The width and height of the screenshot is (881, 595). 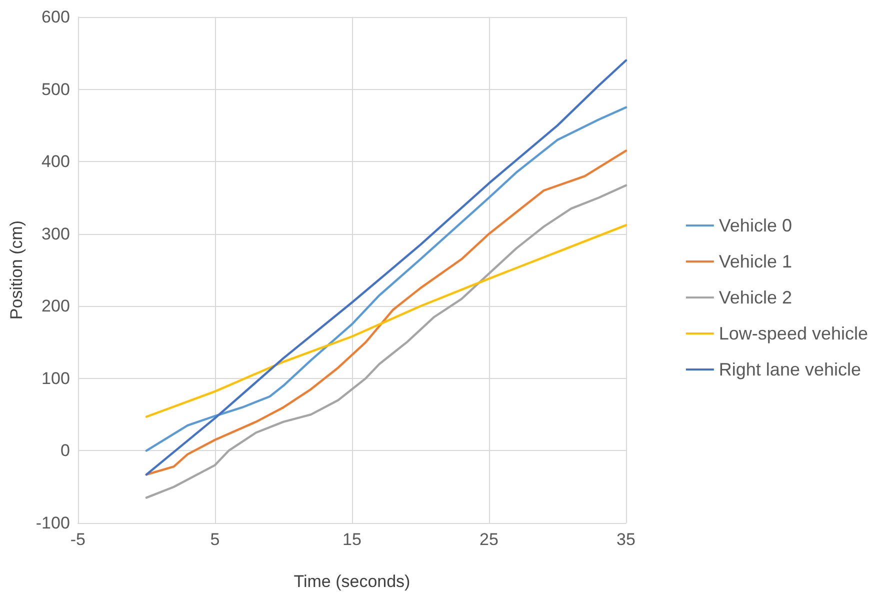 What do you see at coordinates (78, 539) in the screenshot?
I see `x-tick-label: -5` at bounding box center [78, 539].